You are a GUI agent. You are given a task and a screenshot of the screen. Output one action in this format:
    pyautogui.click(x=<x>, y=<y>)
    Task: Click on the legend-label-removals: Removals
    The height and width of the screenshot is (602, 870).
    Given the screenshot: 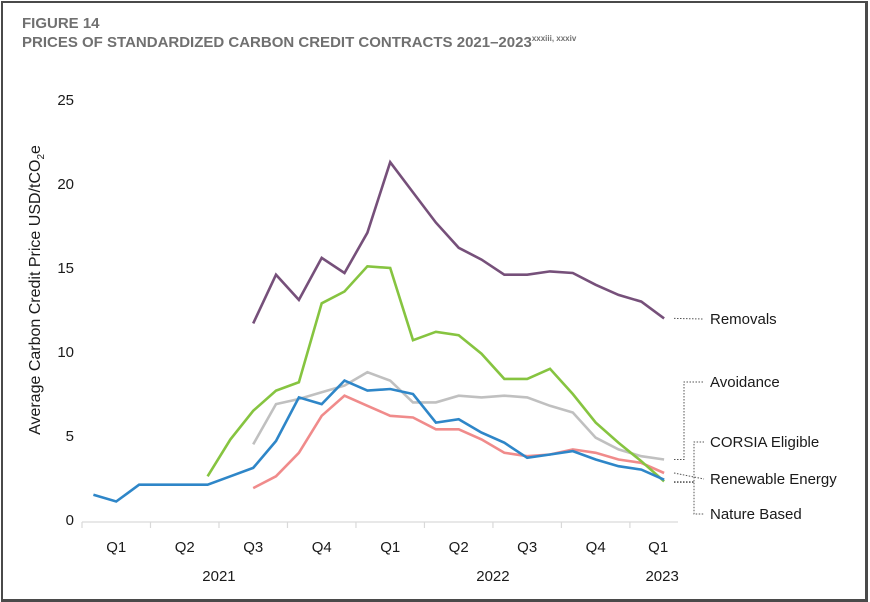 What is the action you would take?
    pyautogui.click(x=743, y=319)
    